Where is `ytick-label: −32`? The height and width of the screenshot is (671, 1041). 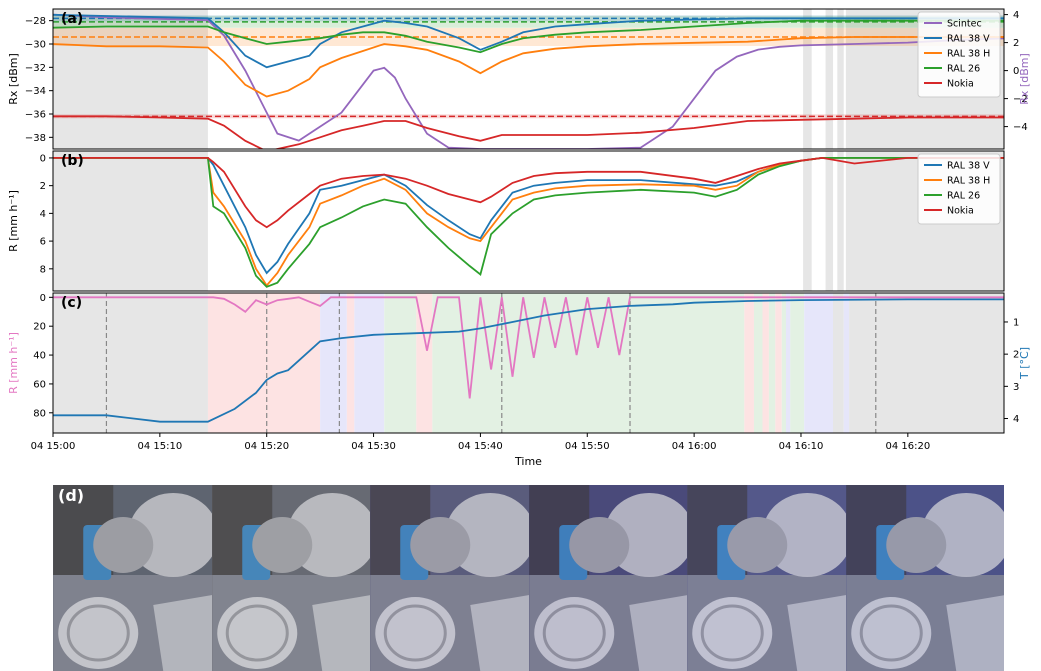
ytick-label: −32 is located at coordinates (35, 68).